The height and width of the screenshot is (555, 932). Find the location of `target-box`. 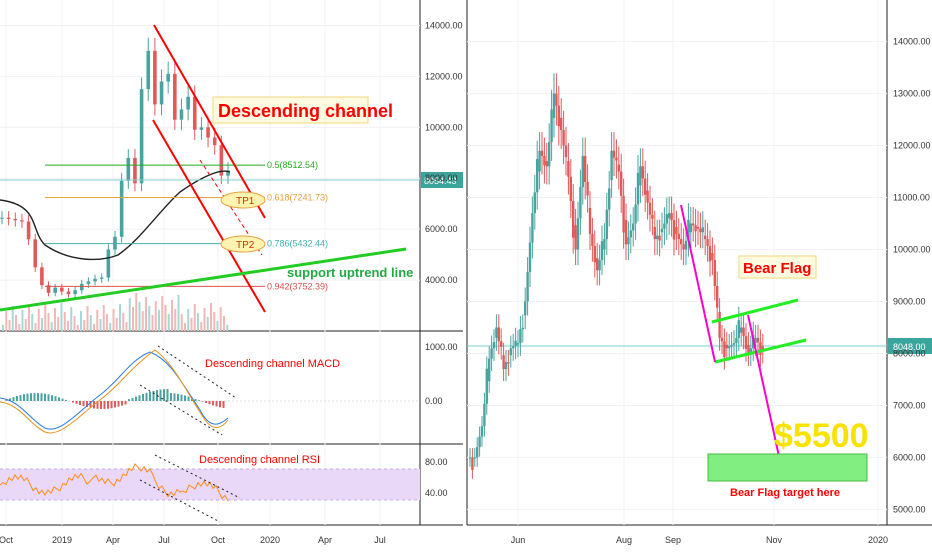

target-box is located at coordinates (787, 467).